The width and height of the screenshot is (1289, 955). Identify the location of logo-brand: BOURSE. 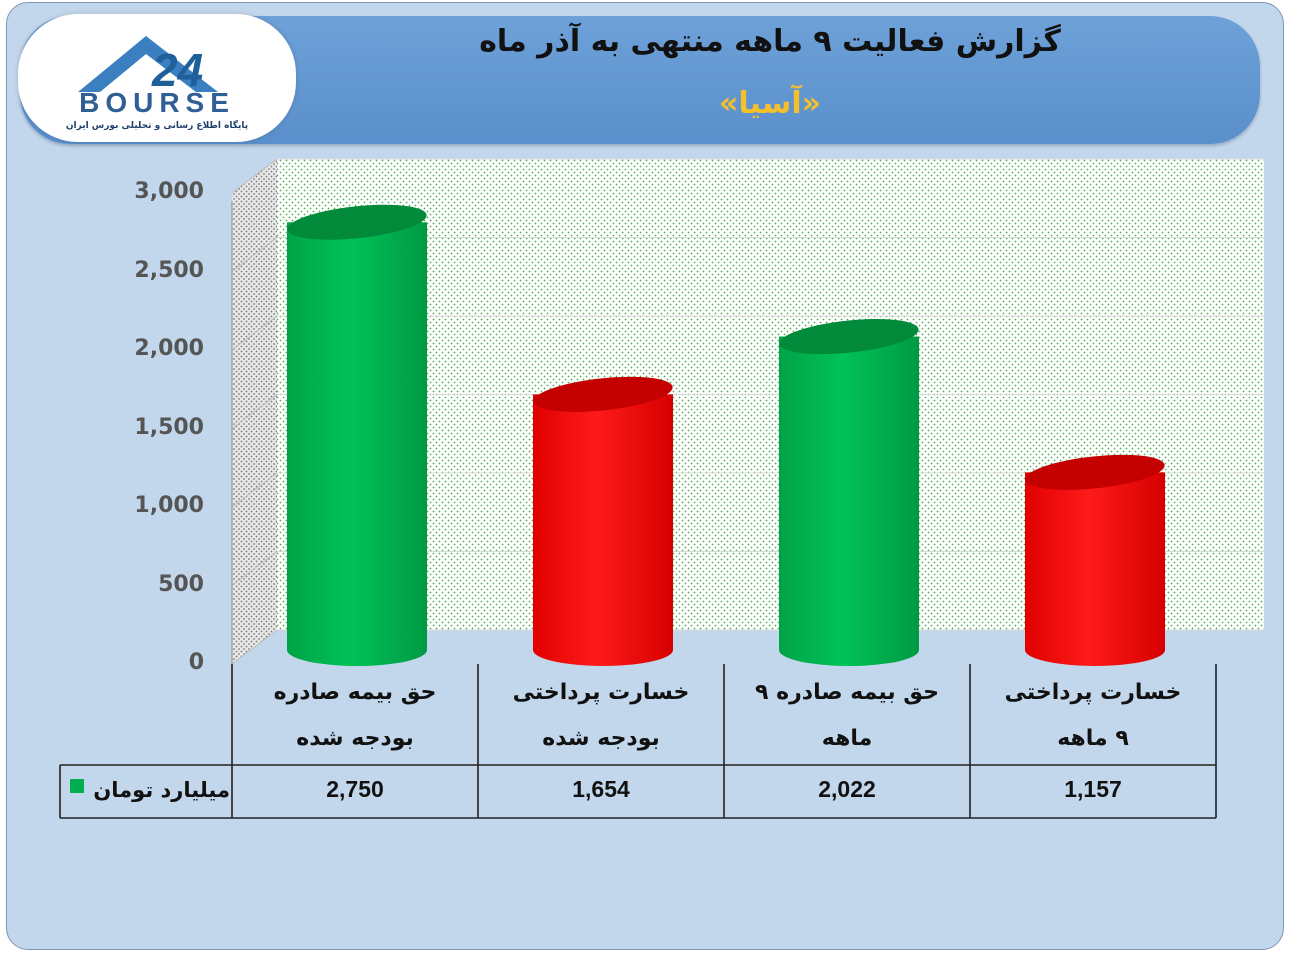
(157, 102).